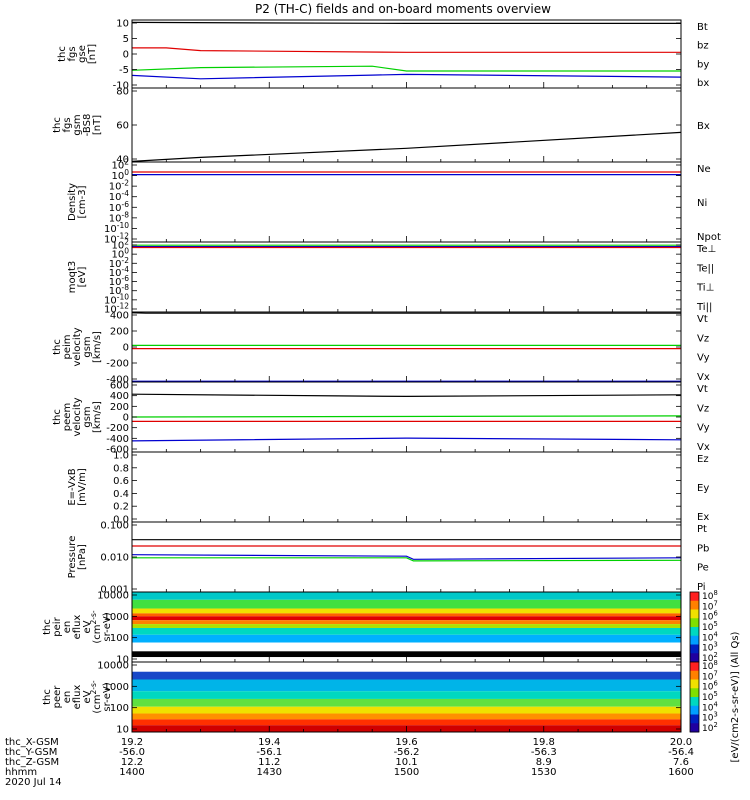 This screenshot has width=750, height=800. Describe the element at coordinates (702, 529) in the screenshot. I see `legend-label: Pt` at that location.